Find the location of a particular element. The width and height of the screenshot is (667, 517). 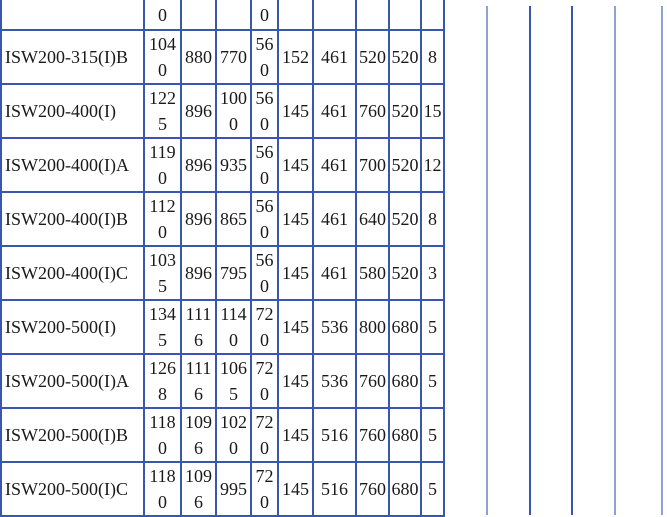

value-cell: 1140 is located at coordinates (233, 327).